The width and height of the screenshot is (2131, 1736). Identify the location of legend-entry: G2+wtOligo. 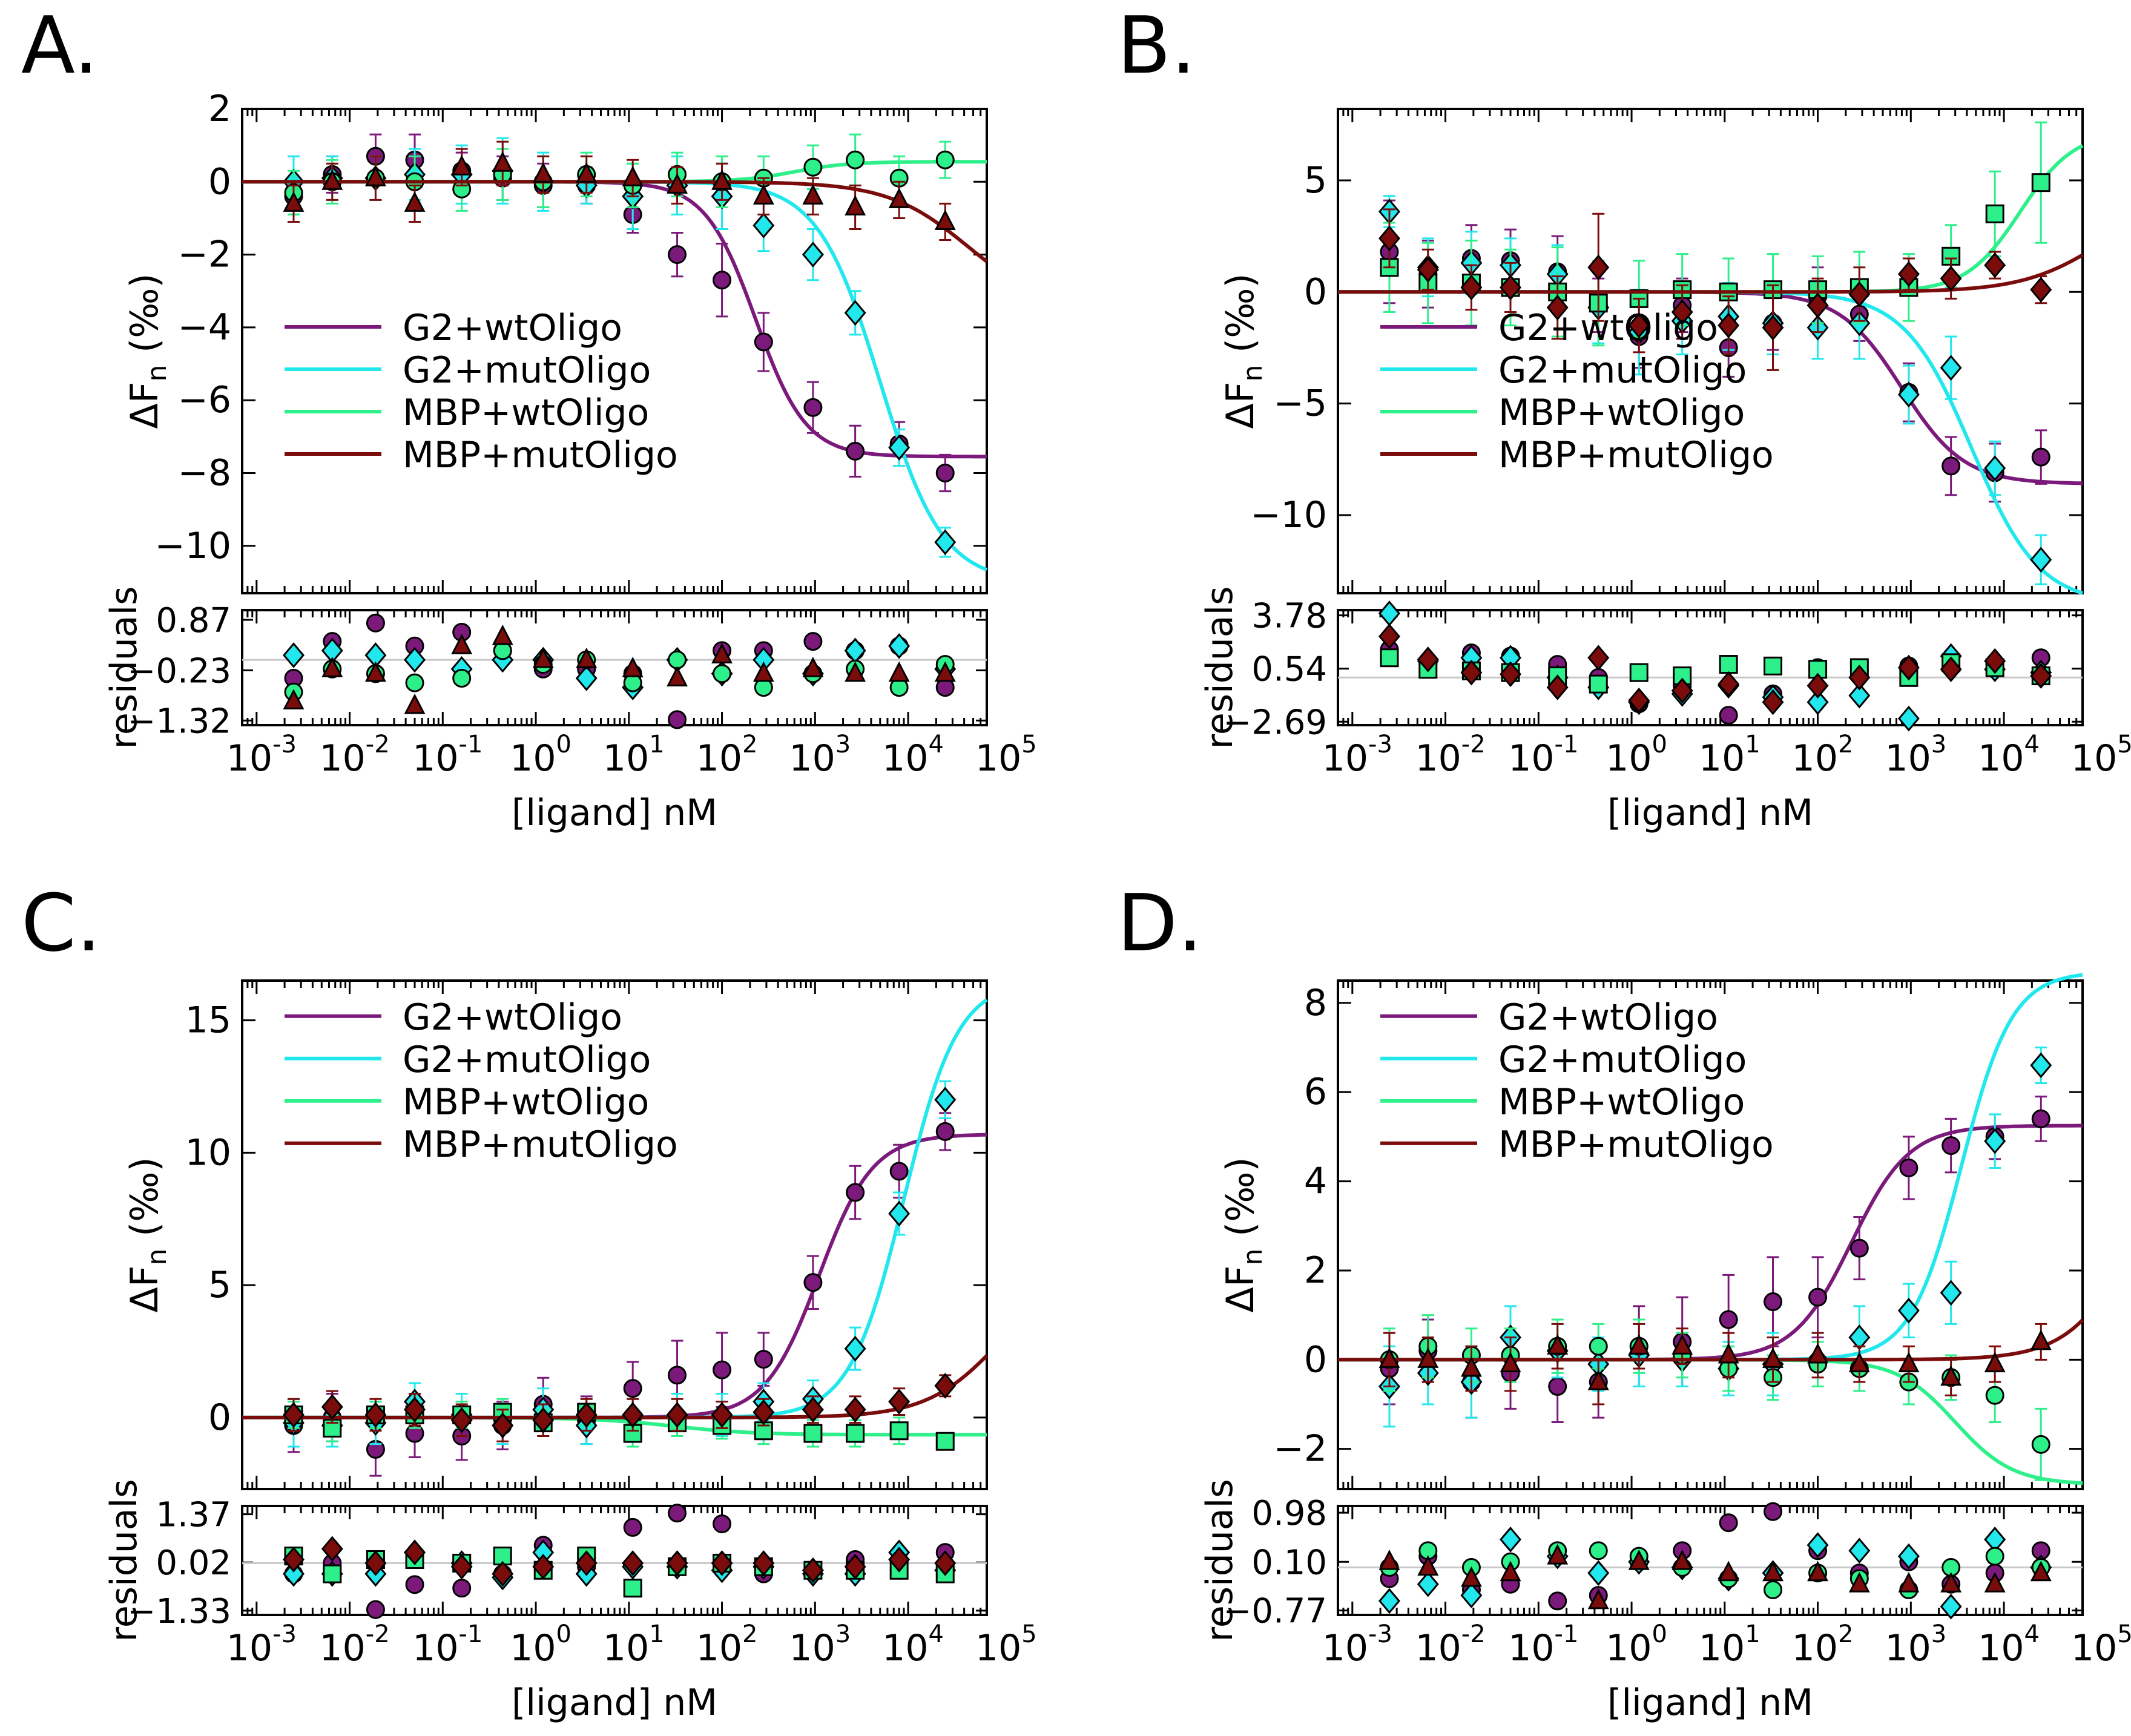
(1608, 328).